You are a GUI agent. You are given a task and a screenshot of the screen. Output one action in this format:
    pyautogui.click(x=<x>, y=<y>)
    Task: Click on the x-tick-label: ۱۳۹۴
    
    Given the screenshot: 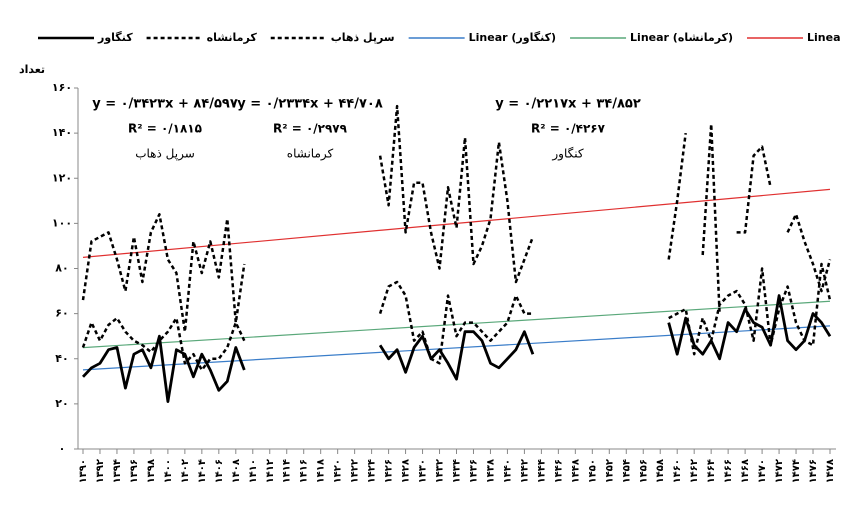 What is the action you would take?
    pyautogui.click(x=117, y=471)
    